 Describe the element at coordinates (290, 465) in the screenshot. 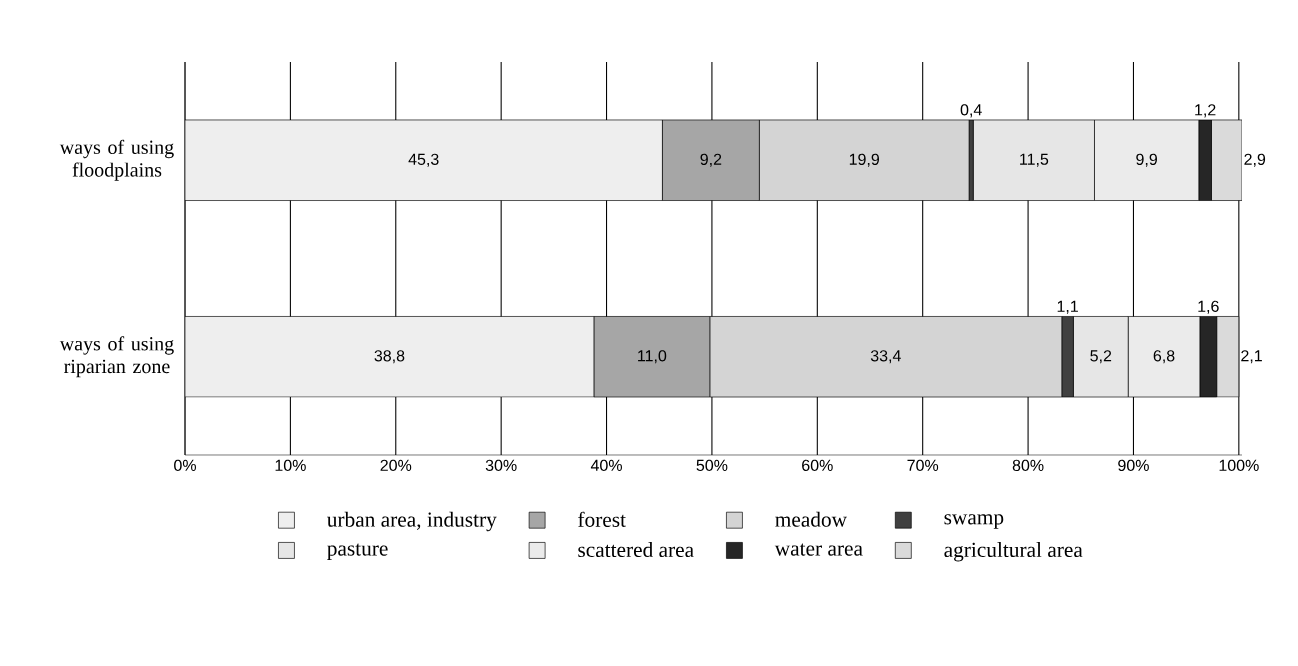

I see `x-tick-label: 10%` at that location.